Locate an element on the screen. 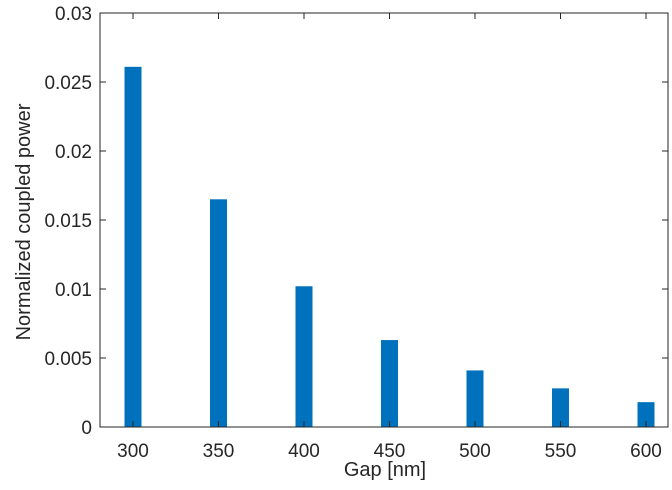  y-tick-labels: 0 0.005 0.01 0.015 0.02 0.025 0.03 is located at coordinates (68, 221).